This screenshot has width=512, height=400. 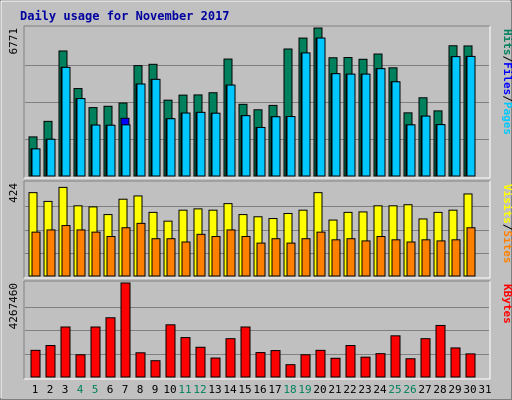 What do you see at coordinates (424, 389) in the screenshot?
I see `x-tick-label-day-27: 27` at bounding box center [424, 389].